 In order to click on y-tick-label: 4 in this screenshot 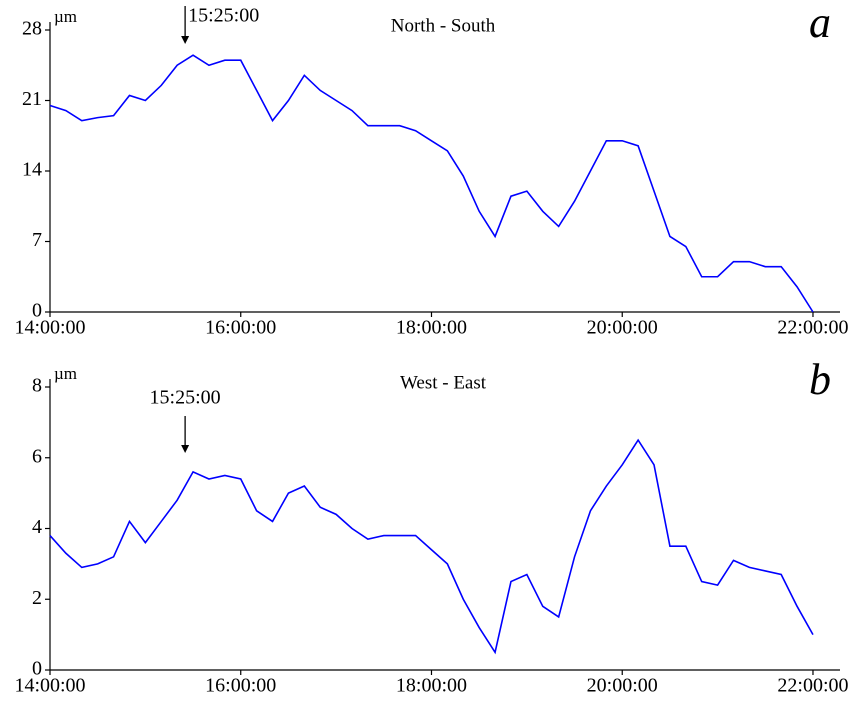, I will do `click(37, 527)`.